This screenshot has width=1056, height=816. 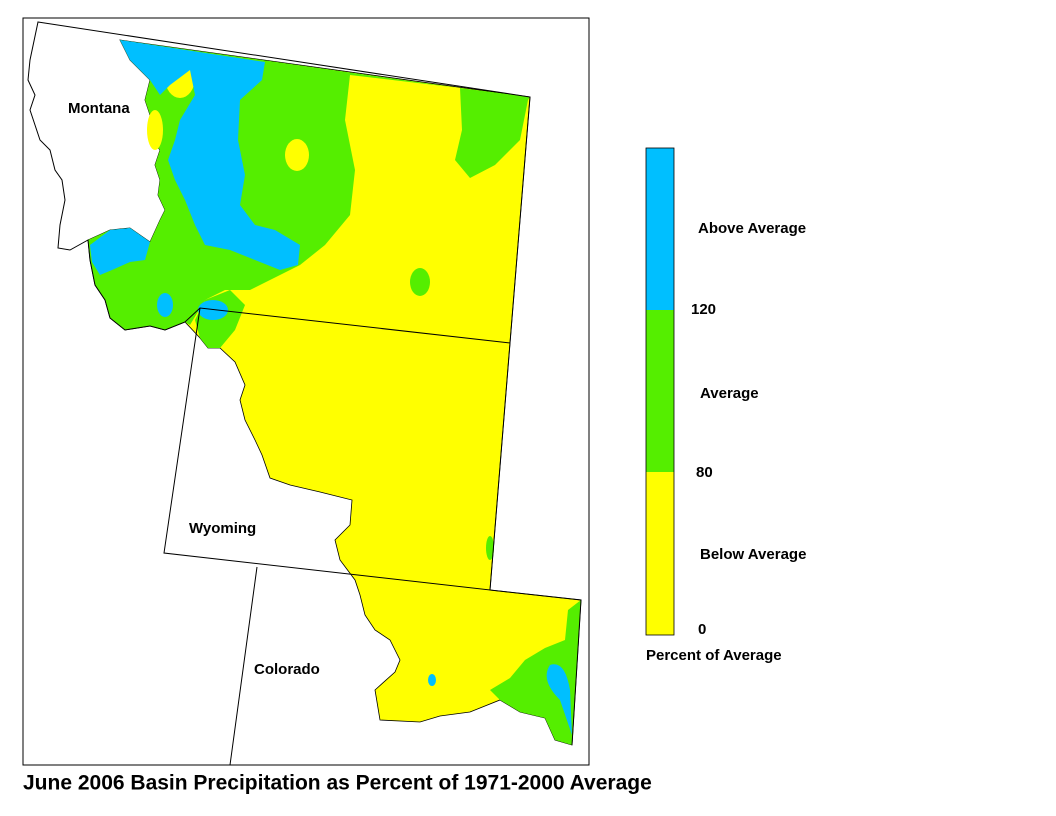 I want to click on region-label: Colorado, so click(x=287, y=669).